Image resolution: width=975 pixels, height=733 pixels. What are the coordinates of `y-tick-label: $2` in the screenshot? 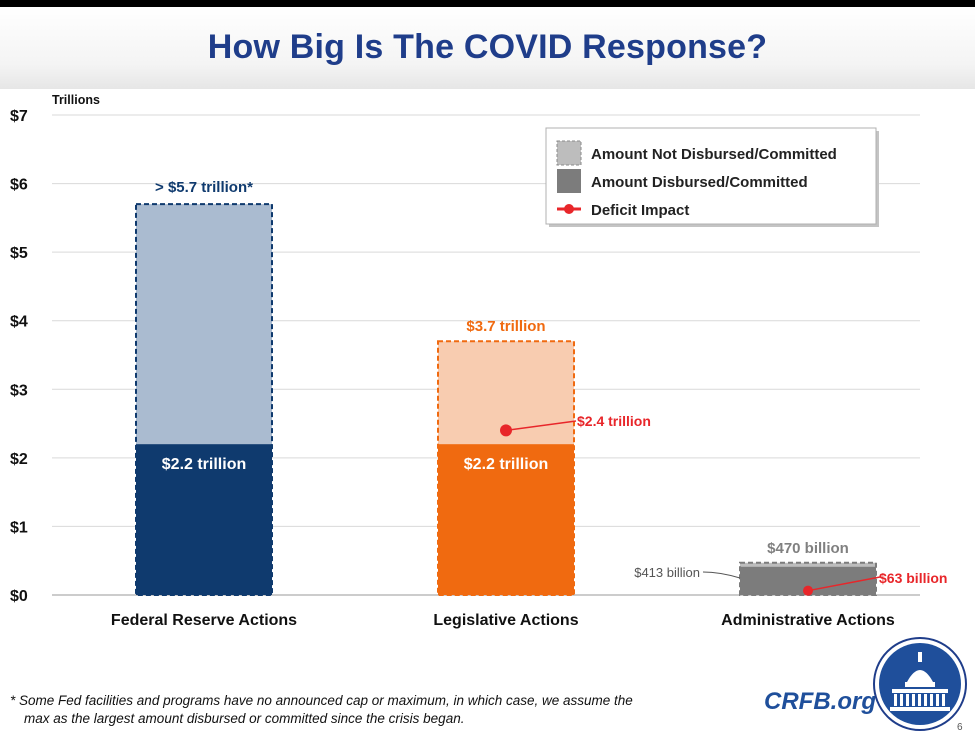 It's located at (19, 459).